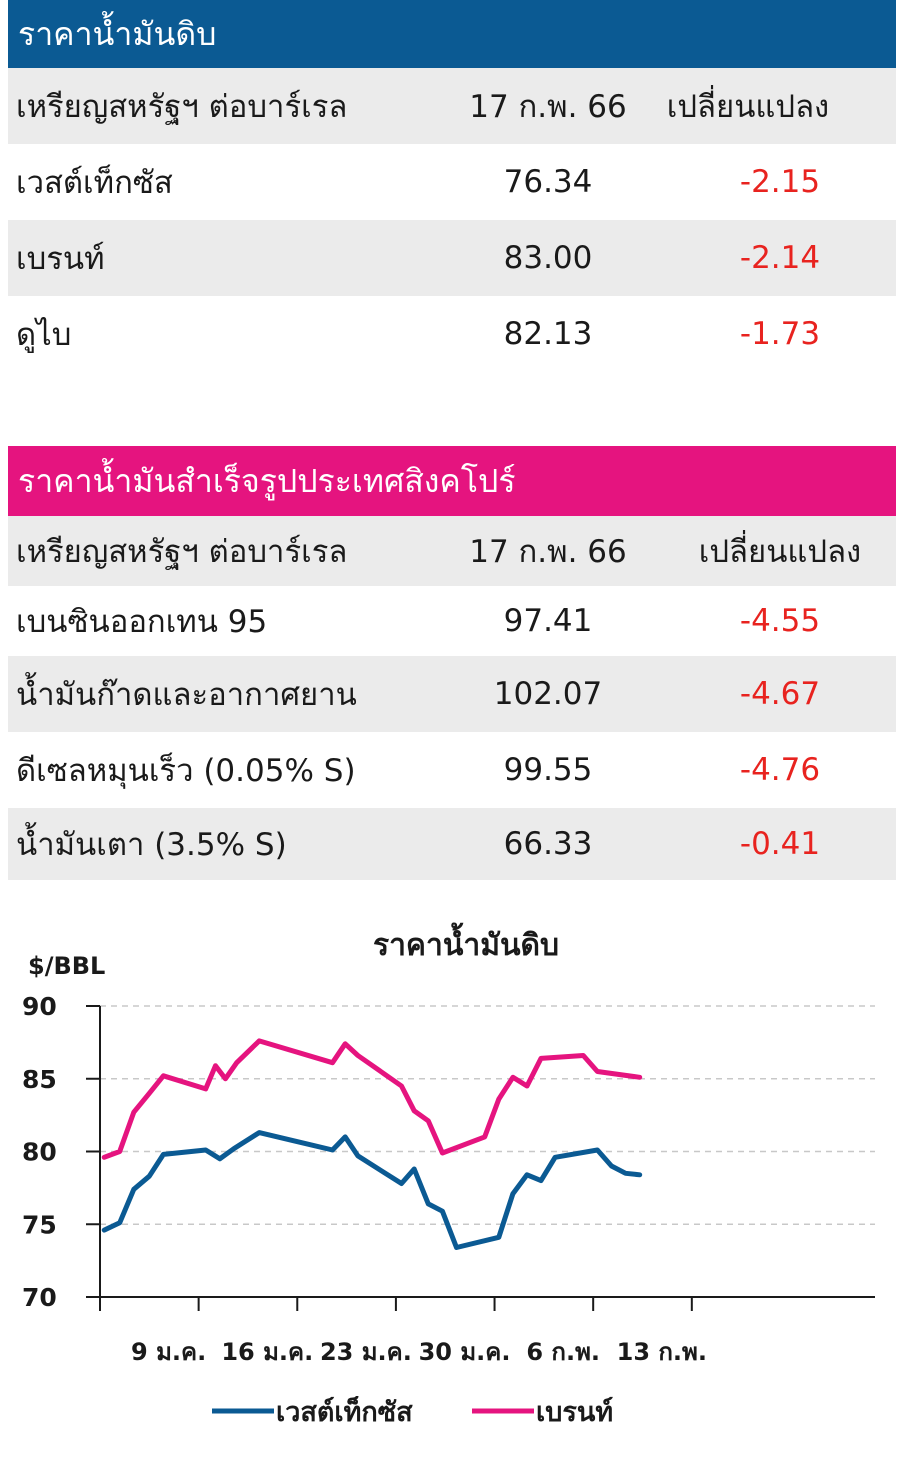 Image resolution: width=912 pixels, height=1457 pixels. Describe the element at coordinates (574, 1412) in the screenshot. I see `legend-label: เบรนท์` at that location.